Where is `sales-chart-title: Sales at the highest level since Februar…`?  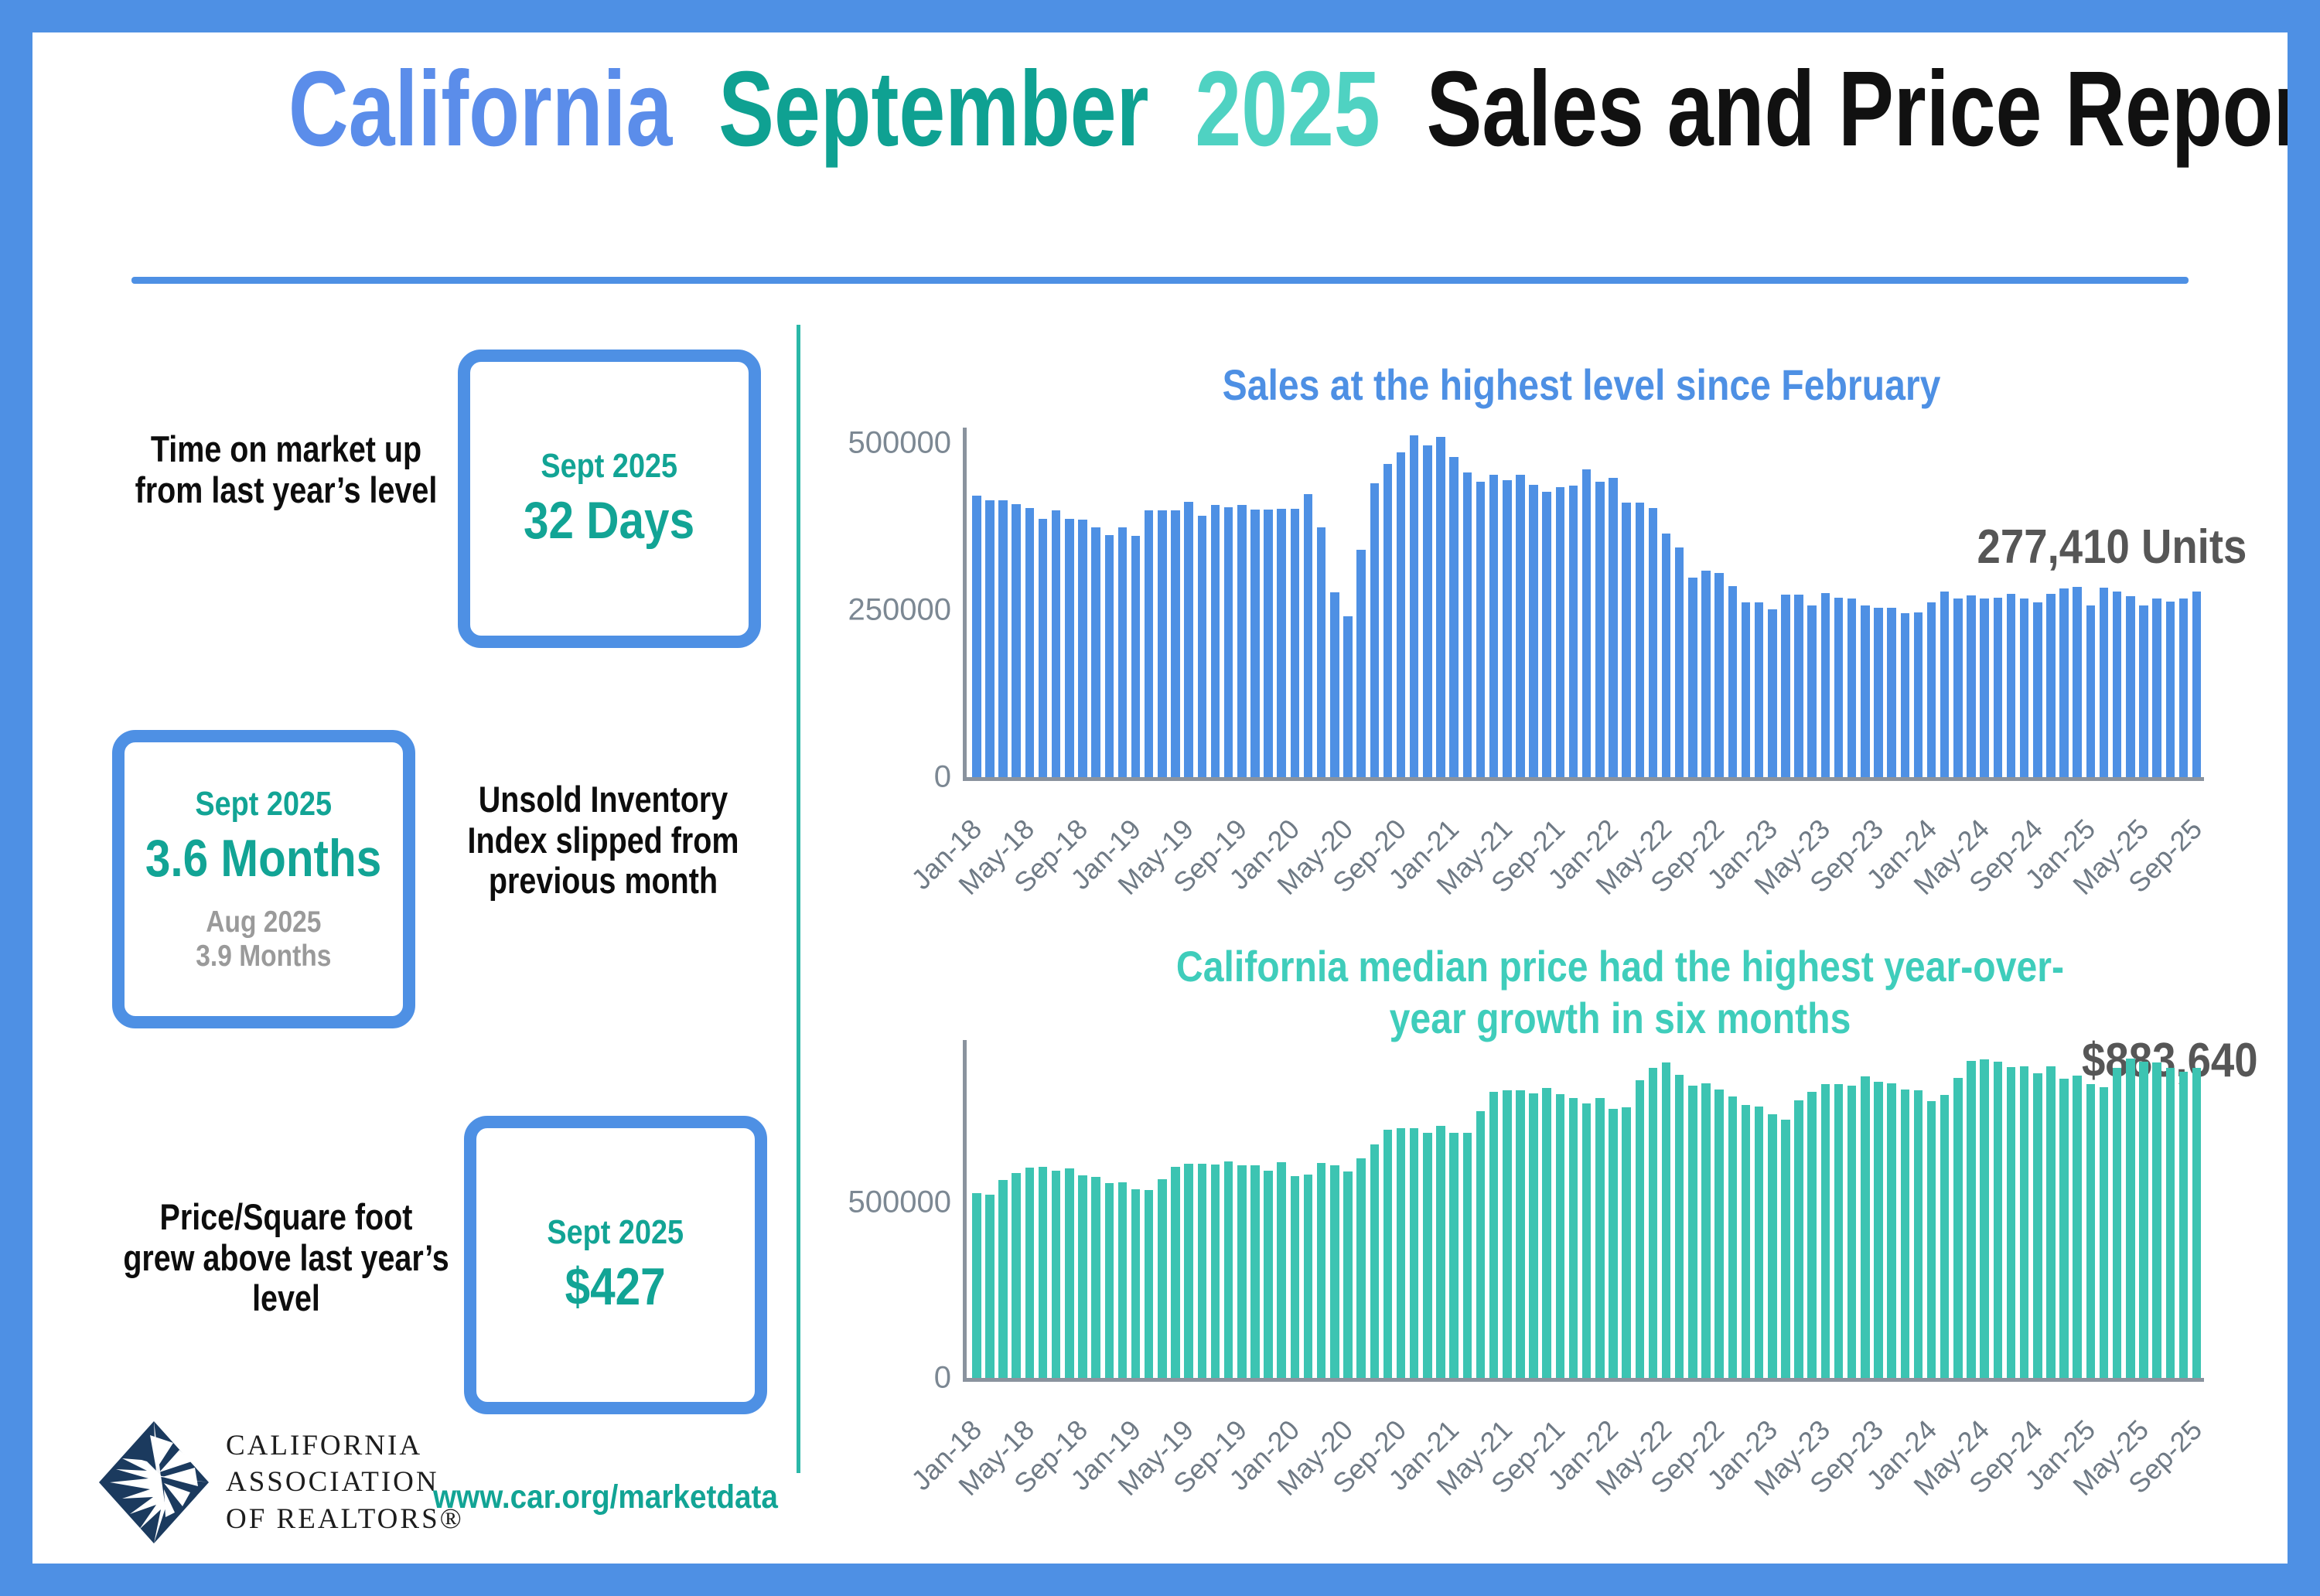 sales-chart-title: Sales at the highest level since Februar… is located at coordinates (1581, 384).